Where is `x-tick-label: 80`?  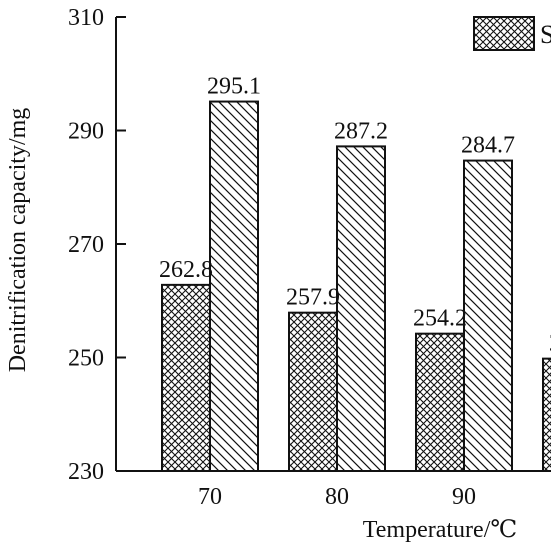 x-tick-label: 80 is located at coordinates (337, 497).